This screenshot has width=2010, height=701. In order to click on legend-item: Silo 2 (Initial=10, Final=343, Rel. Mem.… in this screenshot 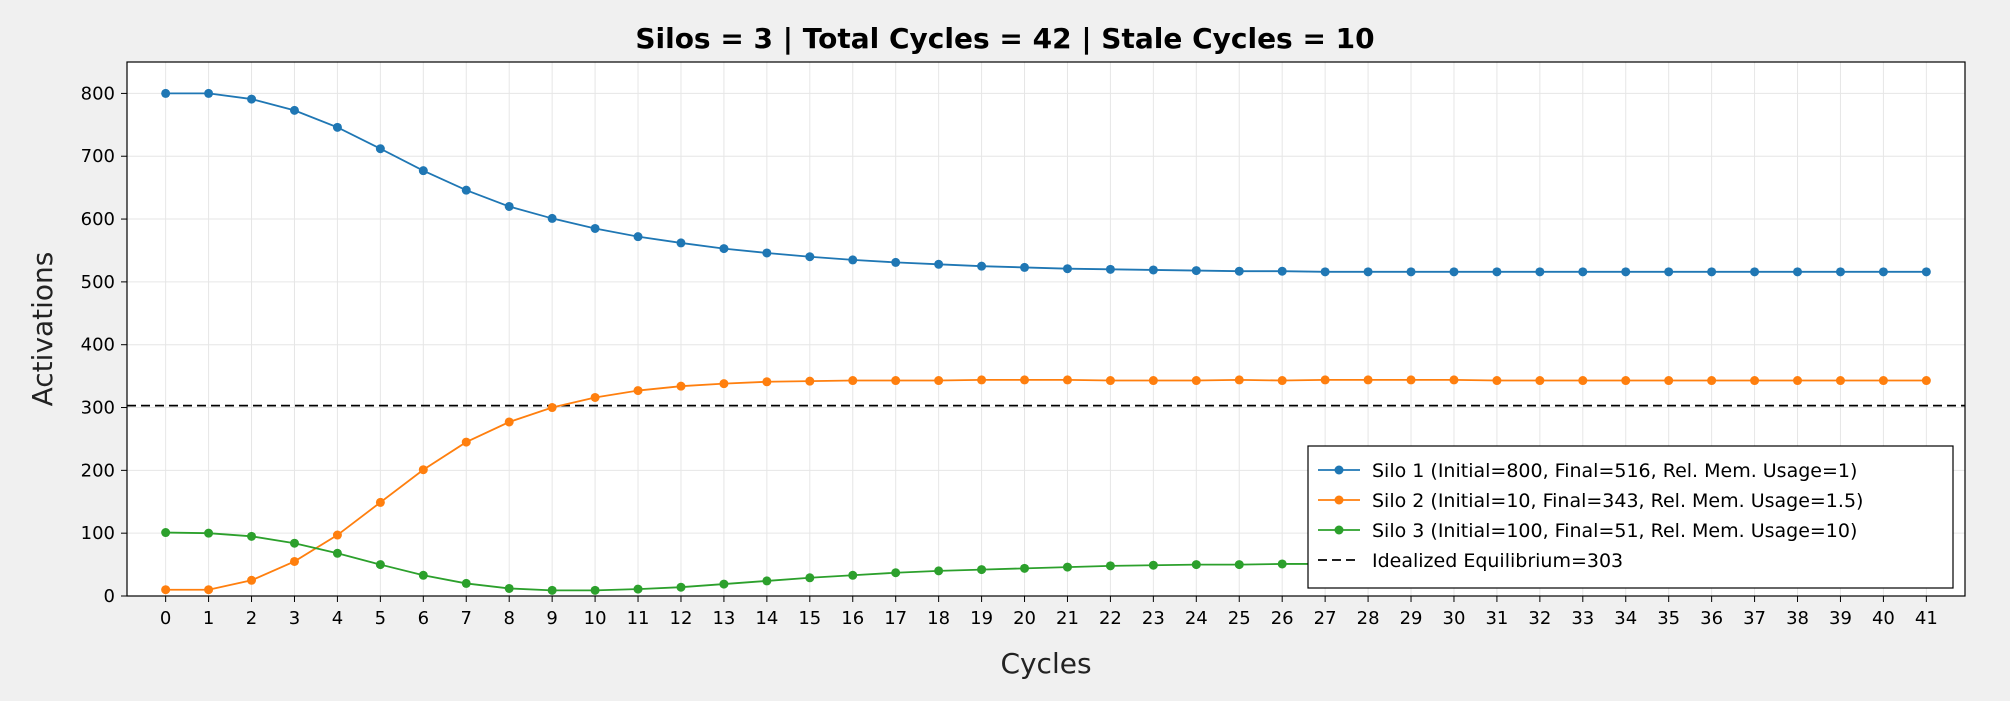, I will do `click(1590, 501)`.